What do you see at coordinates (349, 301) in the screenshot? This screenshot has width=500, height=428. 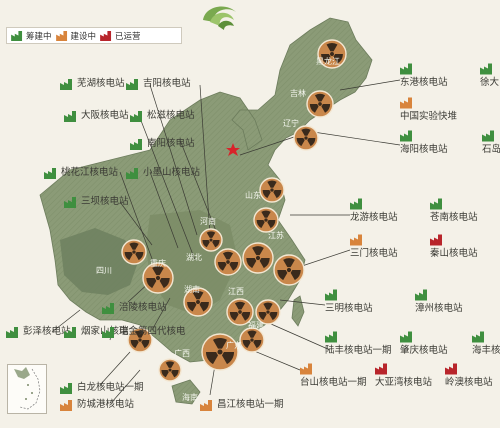 I see `station-label: 三明核电站` at bounding box center [349, 301].